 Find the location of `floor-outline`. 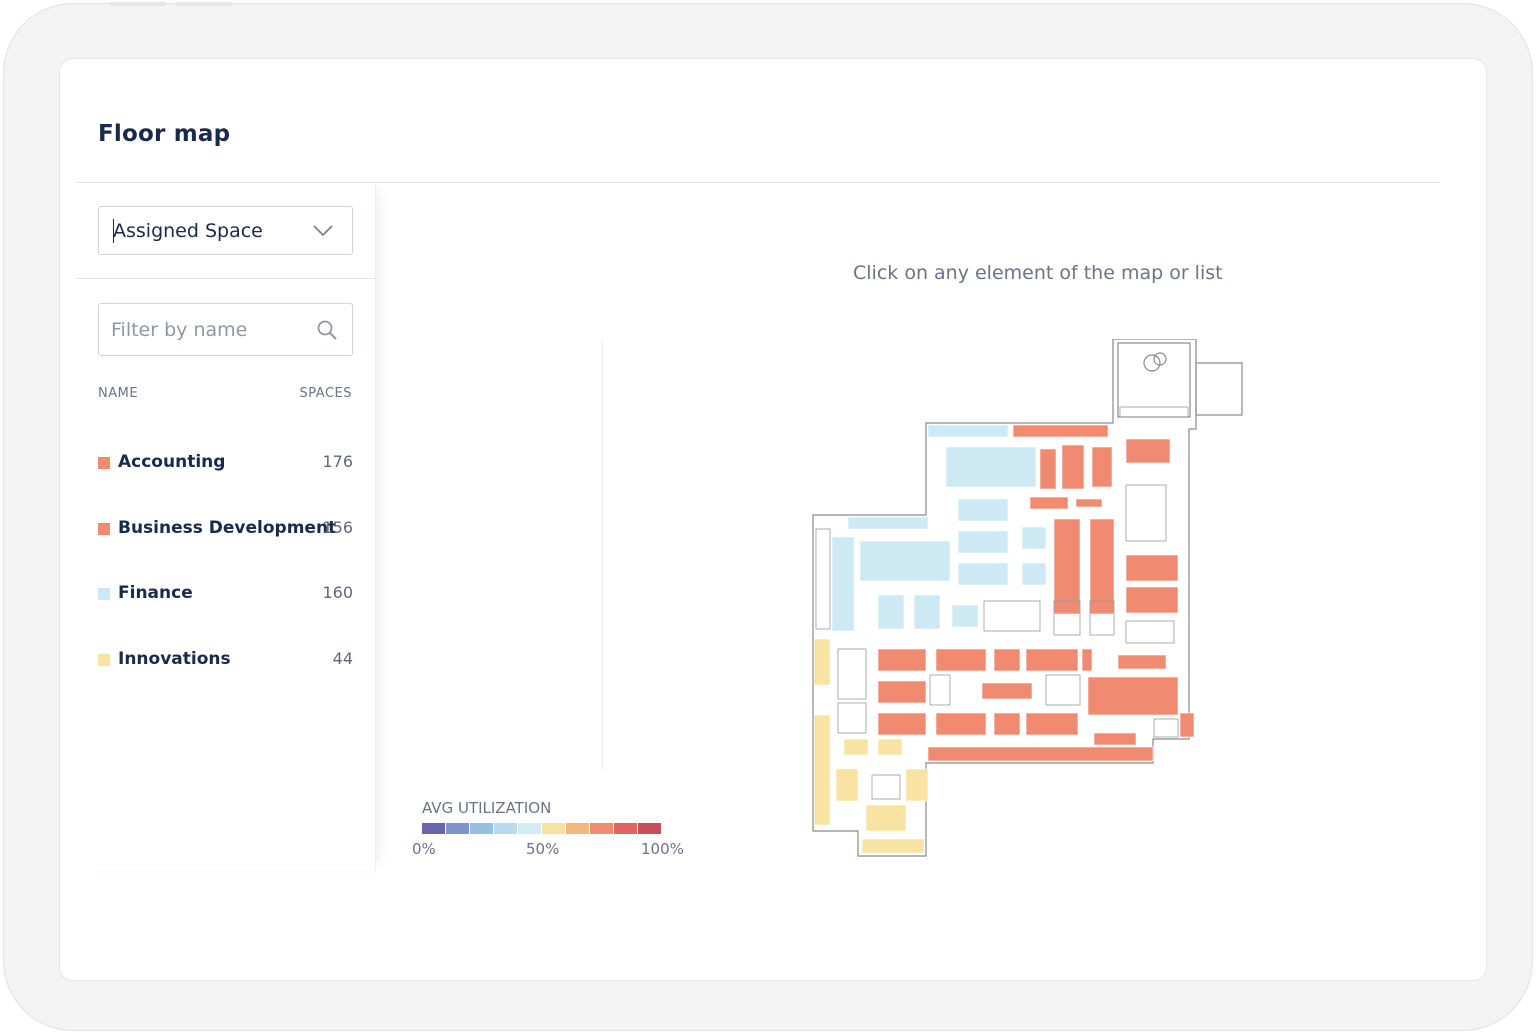

floor-outline is located at coordinates (1004, 598).